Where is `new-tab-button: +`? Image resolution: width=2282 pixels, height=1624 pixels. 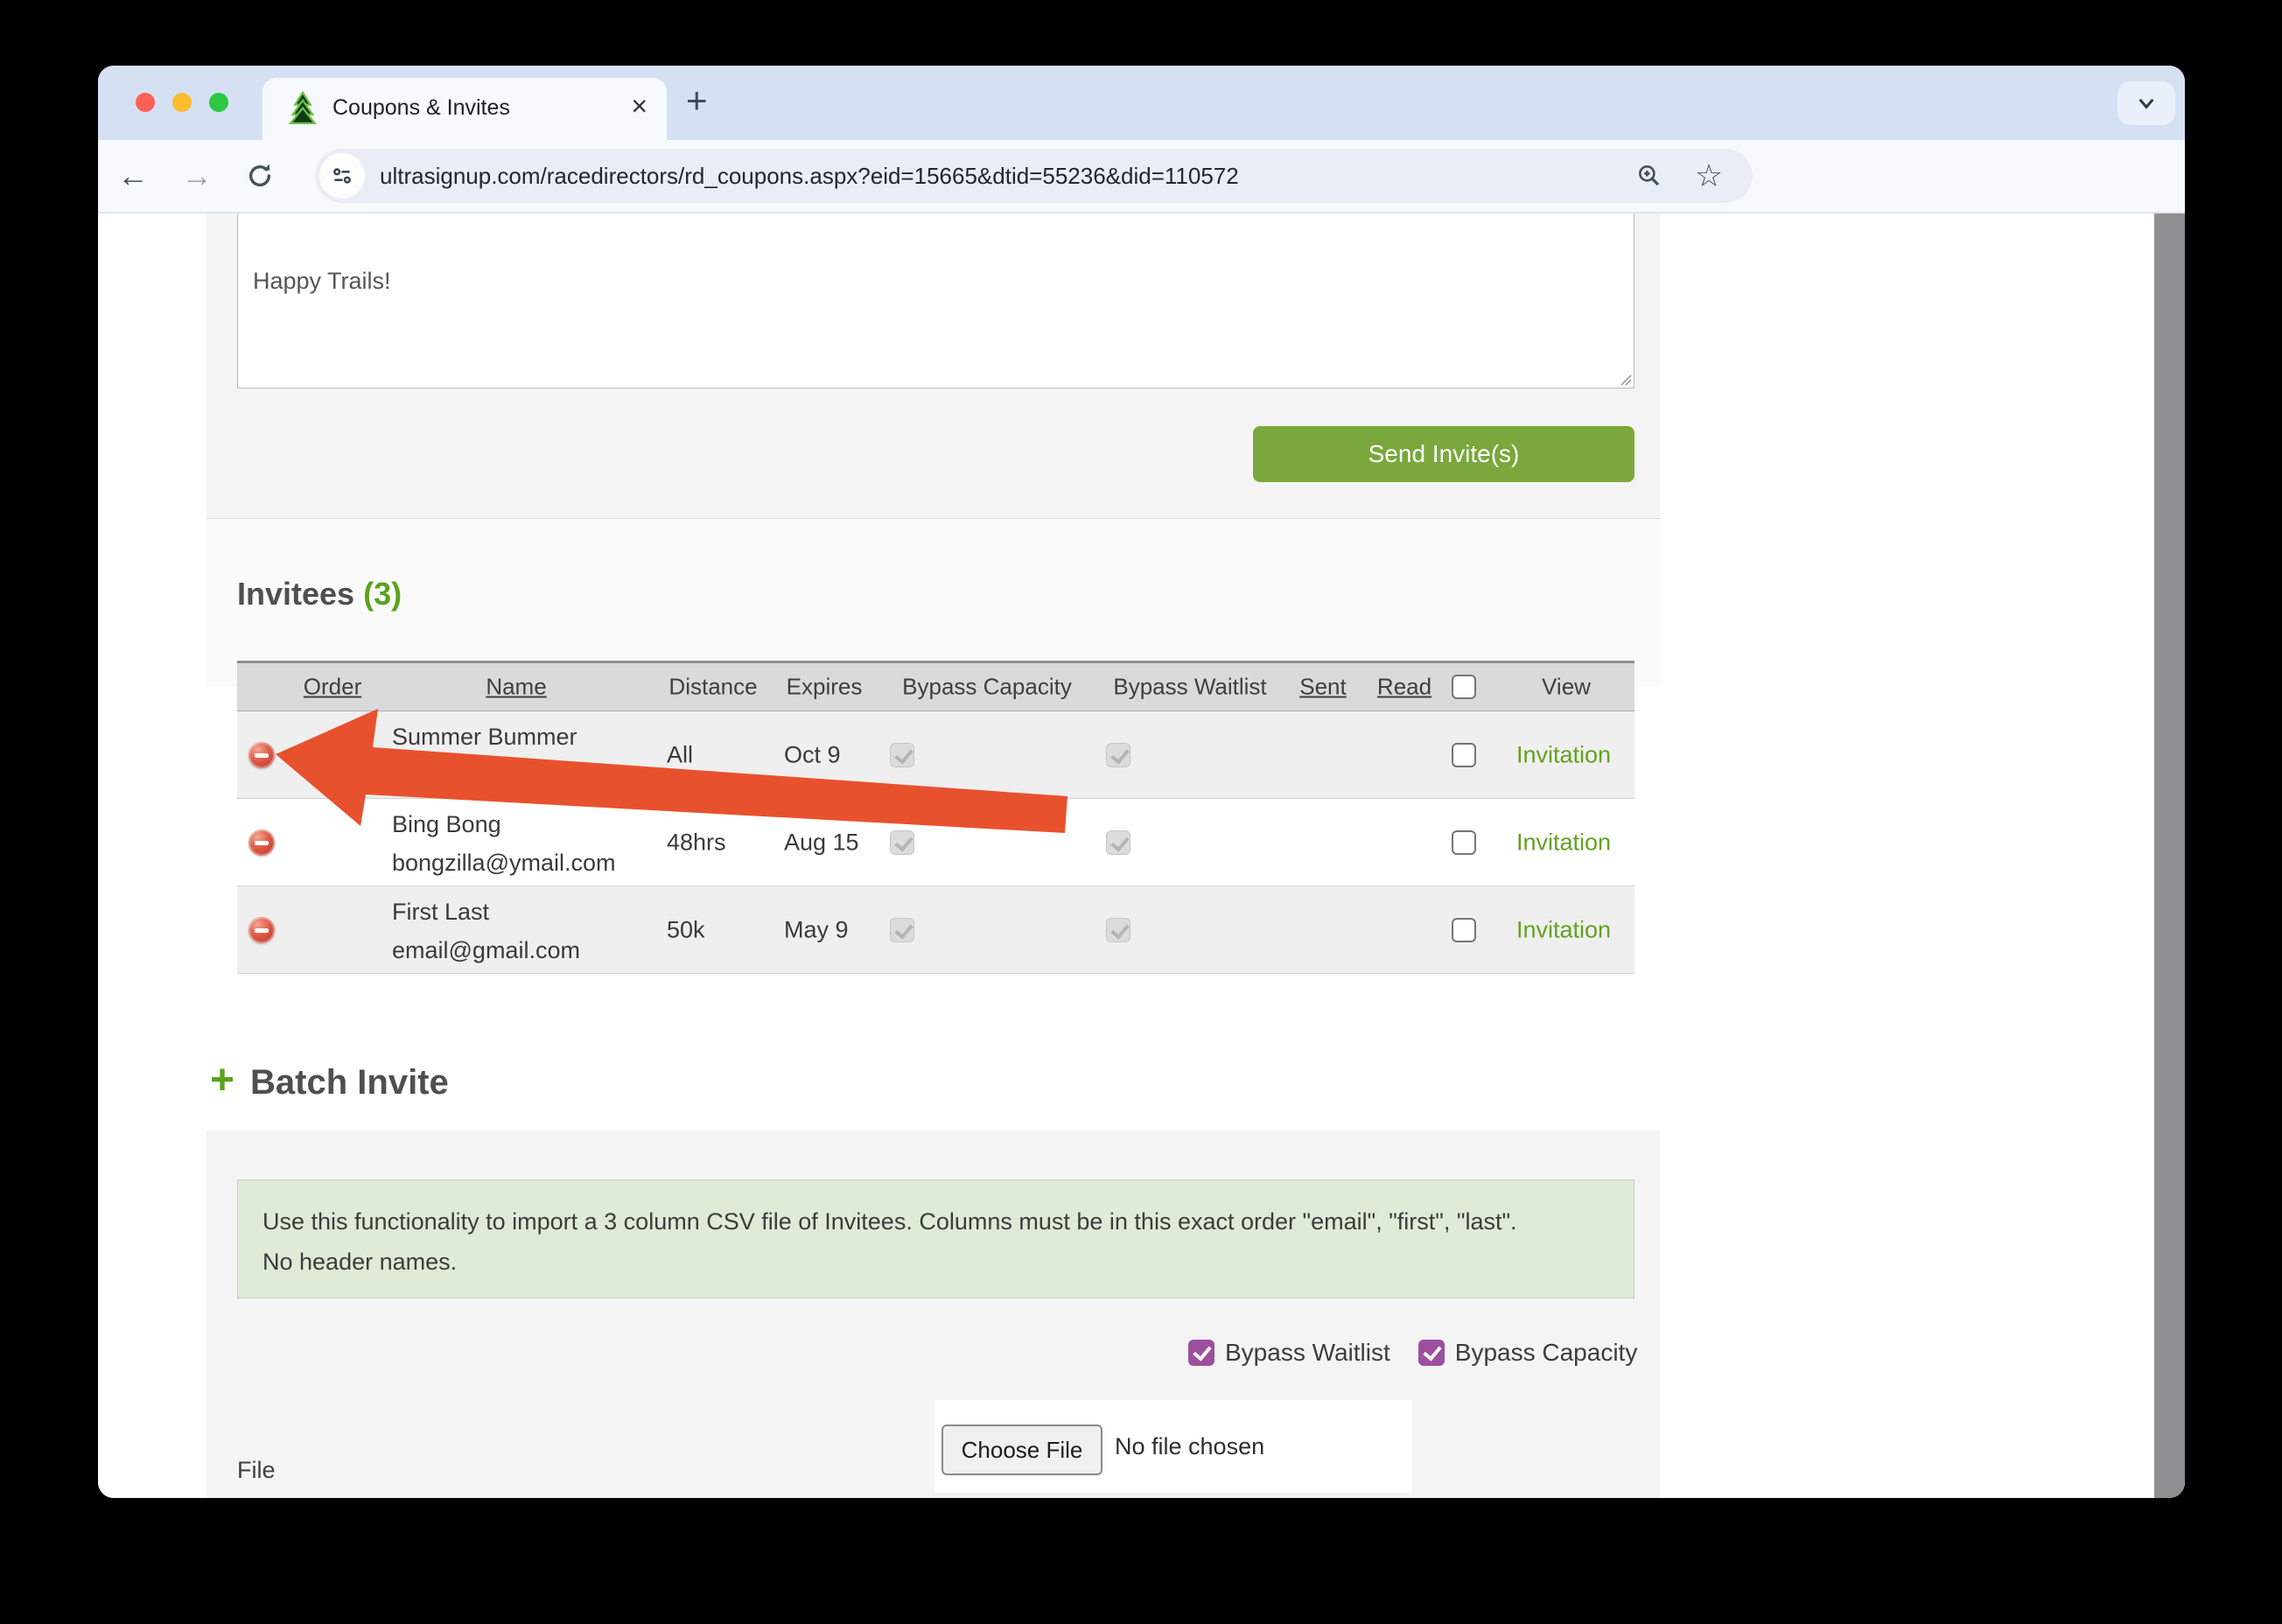 new-tab-button: + is located at coordinates (697, 100).